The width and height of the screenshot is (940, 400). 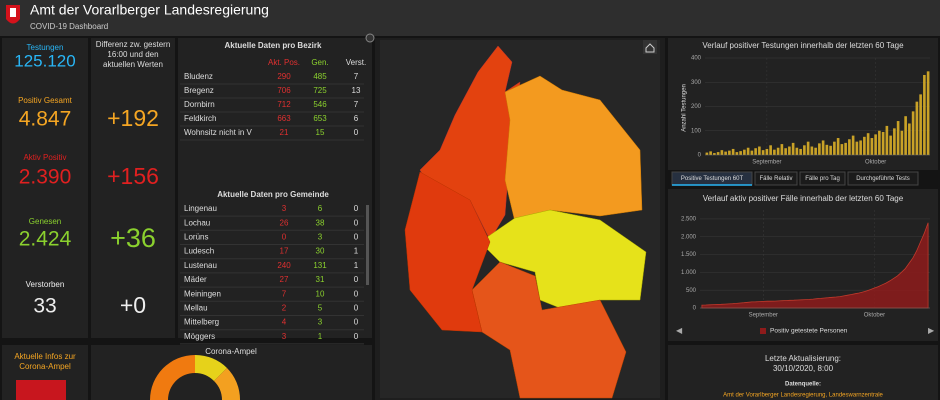 I want to click on y-tick-label: 2.000, so click(x=689, y=237).